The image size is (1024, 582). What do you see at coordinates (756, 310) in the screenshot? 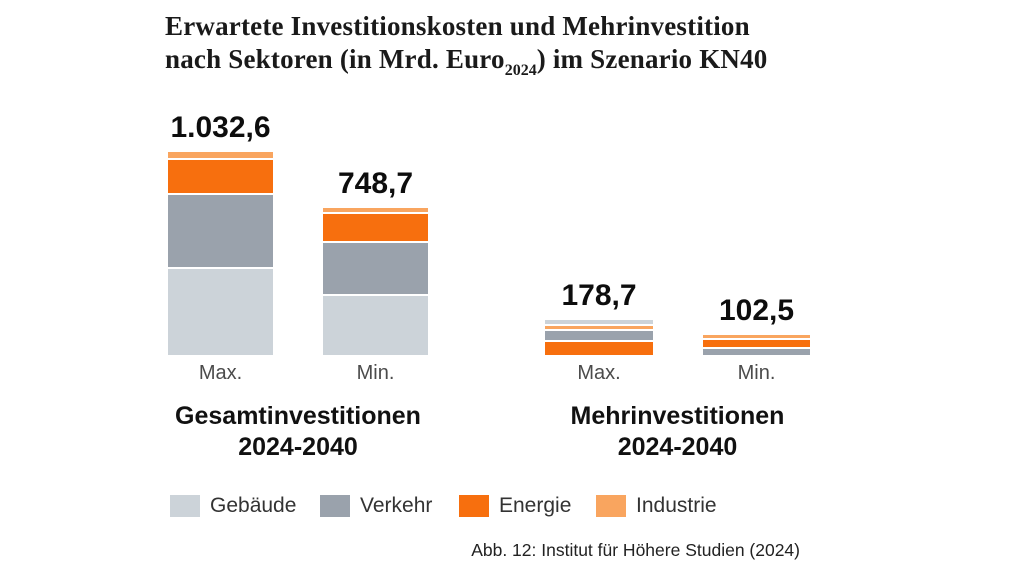
I see `value-label: 102,5` at bounding box center [756, 310].